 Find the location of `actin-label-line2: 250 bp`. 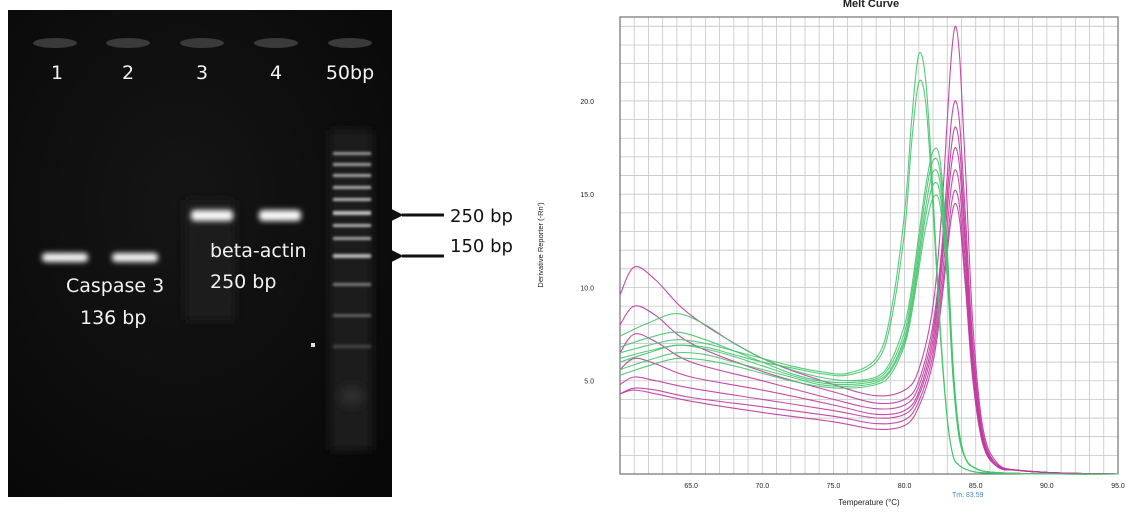

actin-label-line2: 250 bp is located at coordinates (243, 282).